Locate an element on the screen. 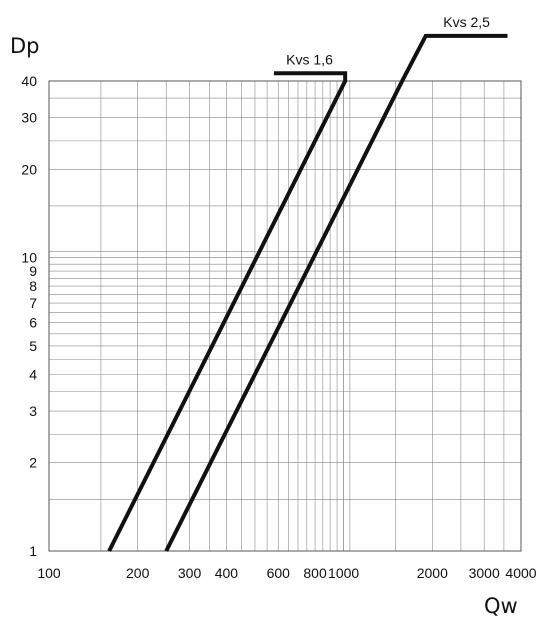 This screenshot has height=623, width=554. y-tick-label: 10 is located at coordinates (29, 258).